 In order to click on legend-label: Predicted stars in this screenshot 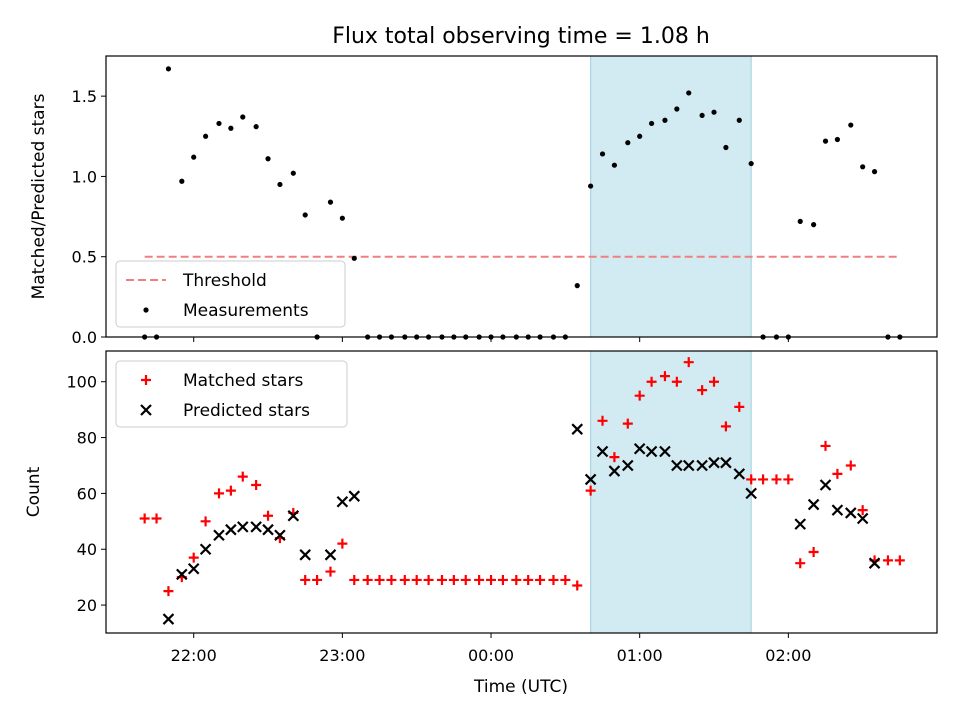, I will do `click(246, 411)`.